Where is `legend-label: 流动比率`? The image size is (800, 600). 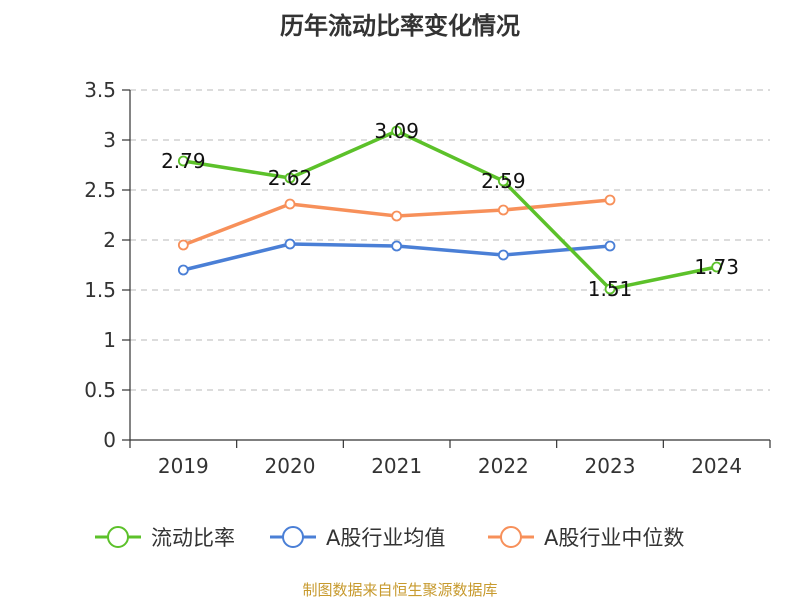 legend-label: 流动比率 is located at coordinates (193, 538).